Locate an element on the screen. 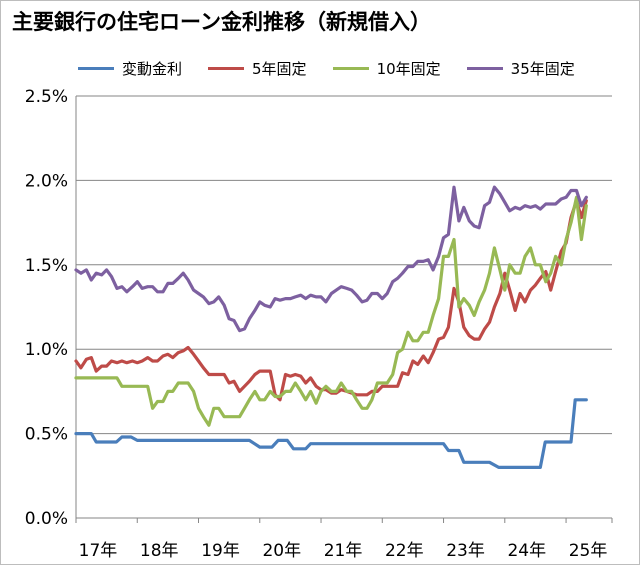 This screenshot has width=640, height=565. y-tick-label: 2.0% is located at coordinates (46, 181).